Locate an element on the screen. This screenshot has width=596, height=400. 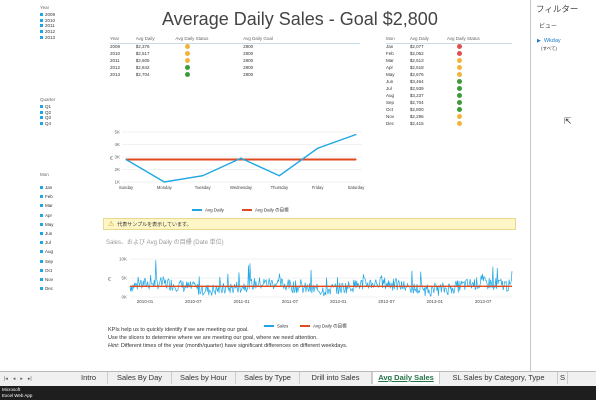
slicer-item-quarter-0: Q1 is located at coordinates (60, 107).